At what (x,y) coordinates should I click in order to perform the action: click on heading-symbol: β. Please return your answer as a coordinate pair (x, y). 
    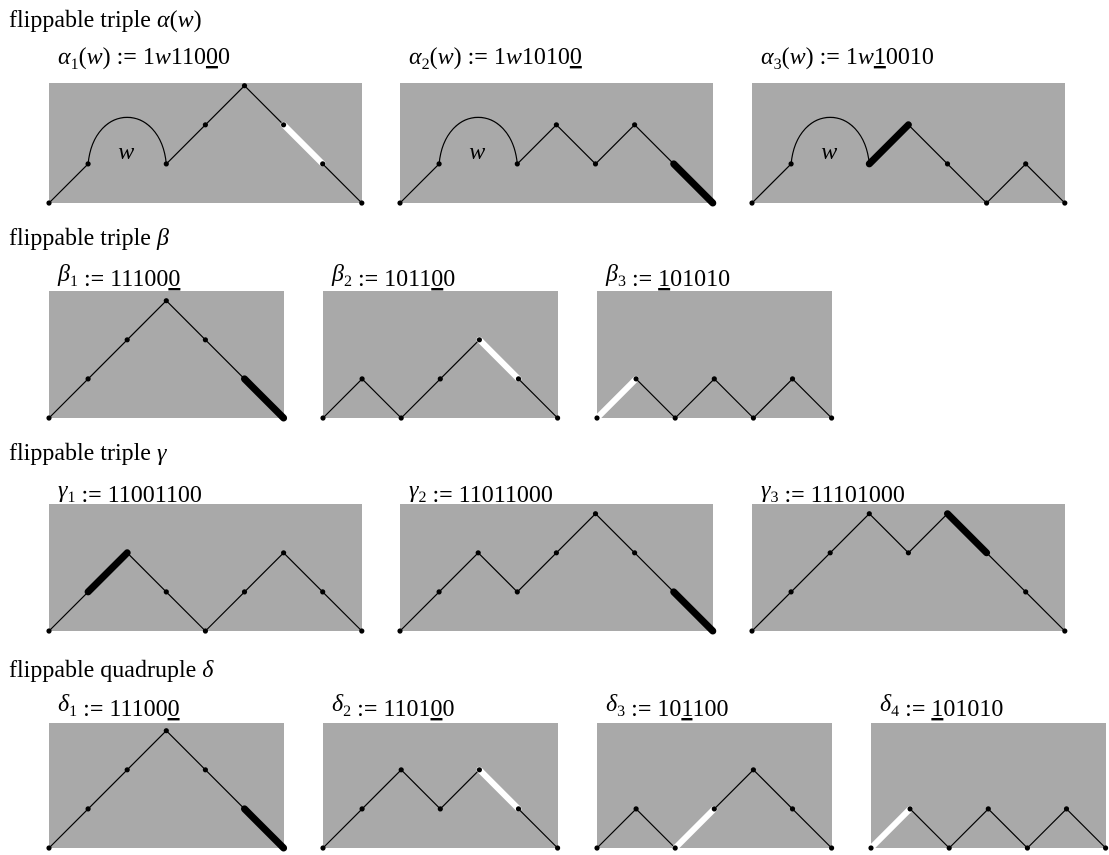
    Looking at the image, I should click on (162, 238).